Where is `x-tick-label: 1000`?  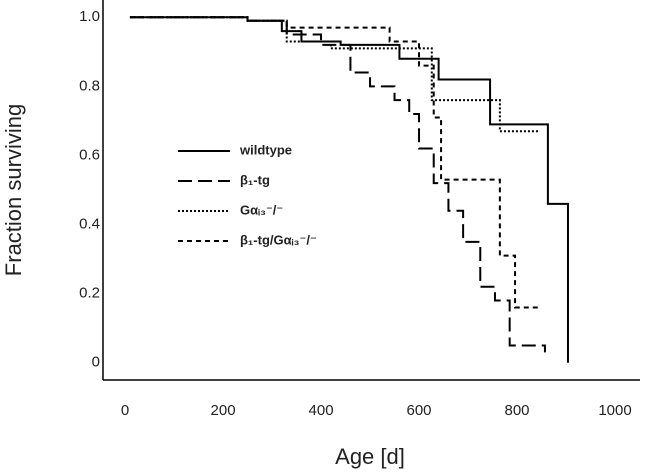 x-tick-label: 1000 is located at coordinates (614, 410).